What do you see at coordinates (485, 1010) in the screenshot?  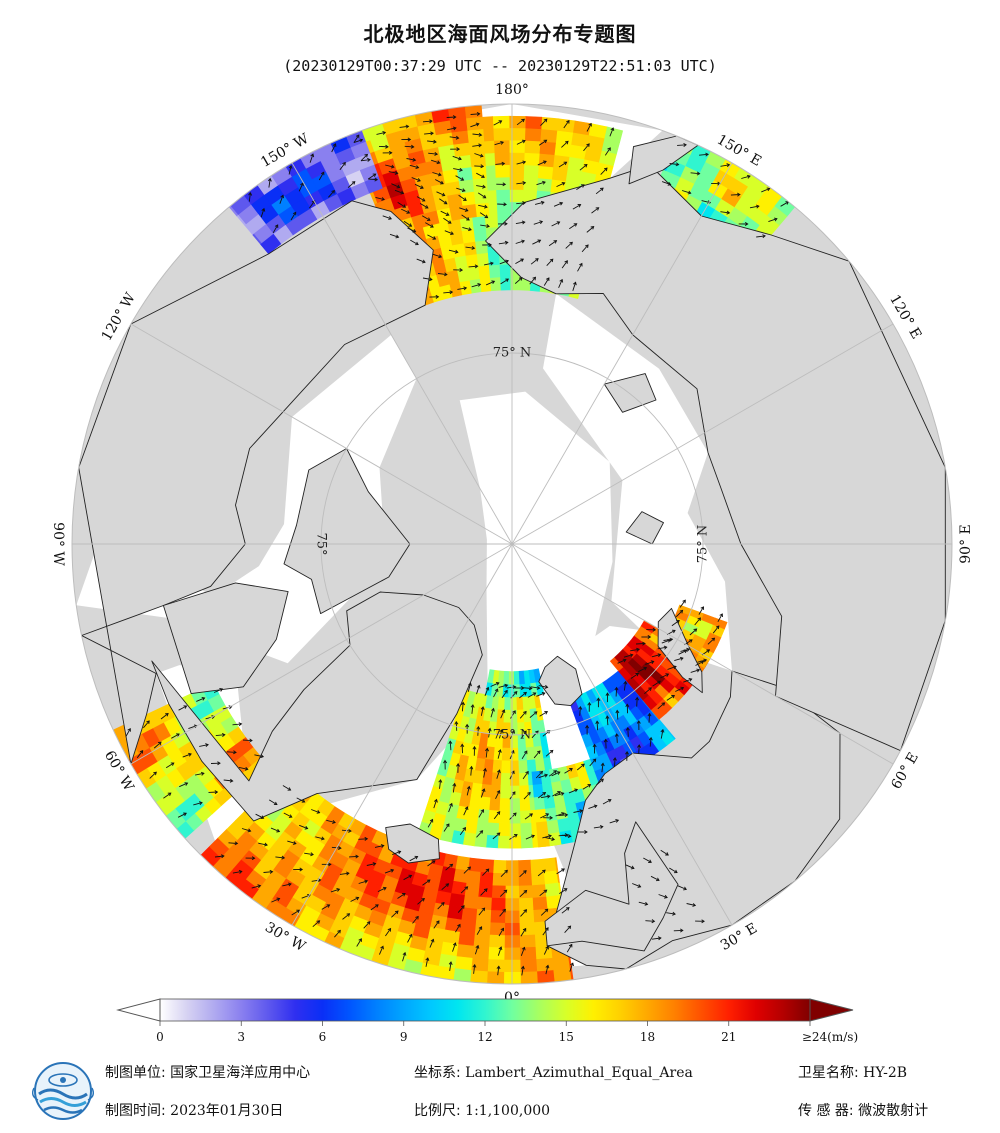 I see `colorbar-gradient` at bounding box center [485, 1010].